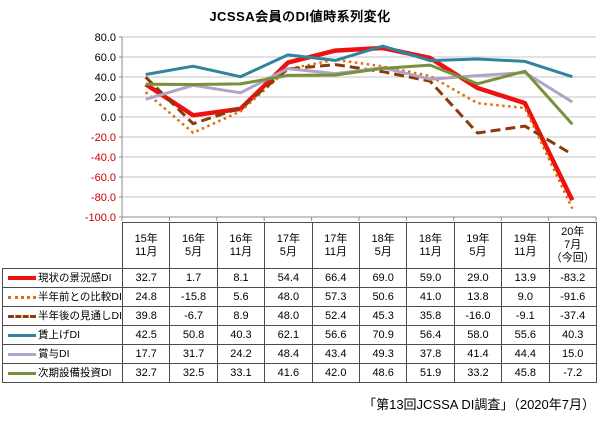 Image resolution: width=600 pixels, height=421 pixels. Describe the element at coordinates (193, 297) in the screenshot. I see `value-cell: -15.8` at that location.